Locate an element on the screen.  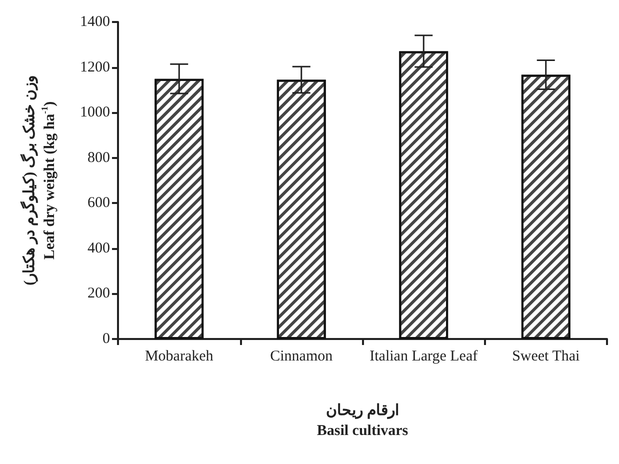
y-tick-label: 0 is located at coordinates (106, 339).